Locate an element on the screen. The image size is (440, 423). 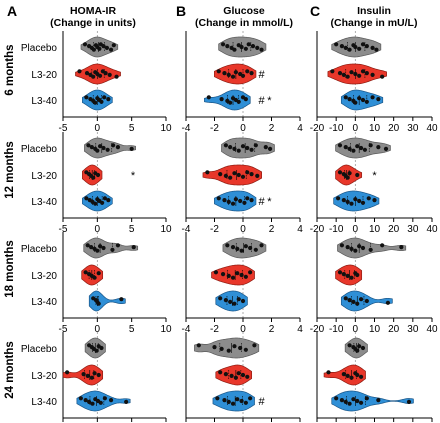
x-tick-label-homa-ir: 5 is located at coordinates (132, 329).